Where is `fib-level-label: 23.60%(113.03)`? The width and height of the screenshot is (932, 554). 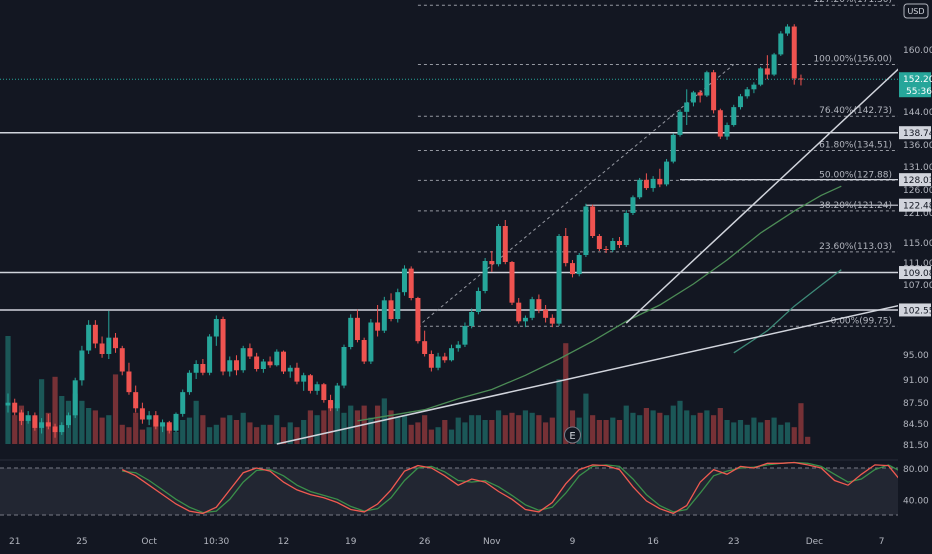 fib-level-label: 23.60%(113.03) is located at coordinates (855, 247).